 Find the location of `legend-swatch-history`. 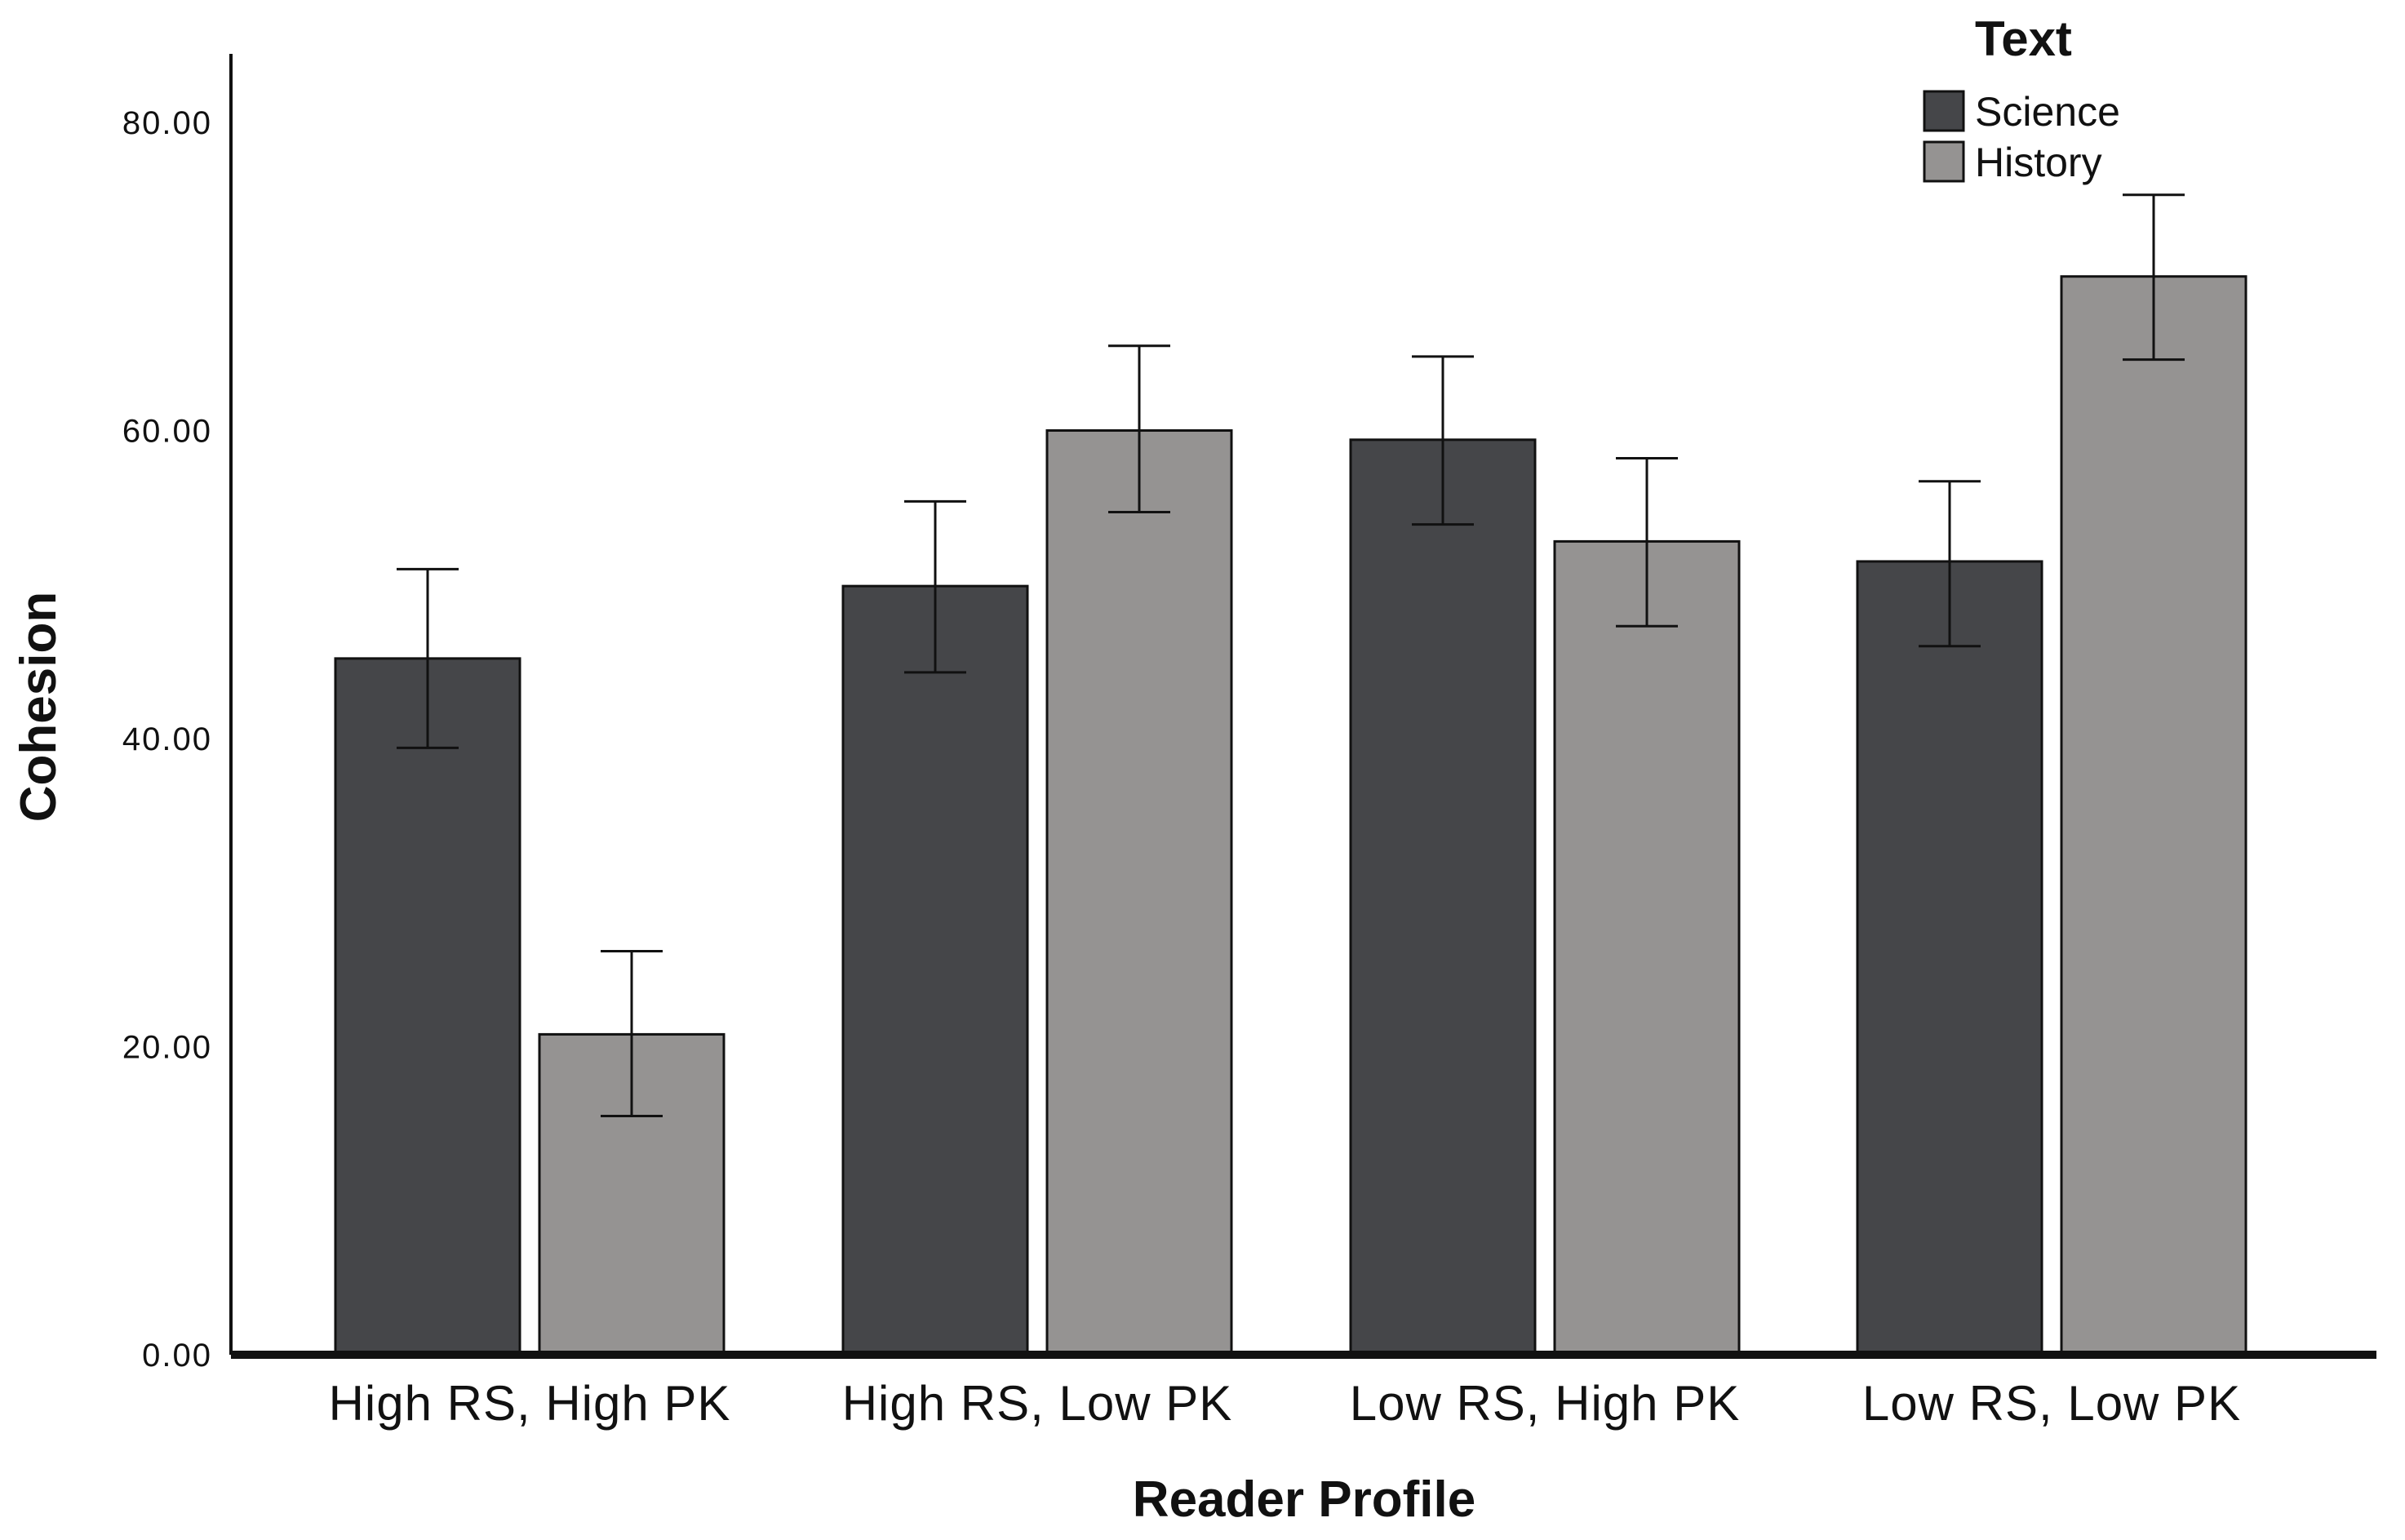

legend-swatch-history is located at coordinates (1944, 161).